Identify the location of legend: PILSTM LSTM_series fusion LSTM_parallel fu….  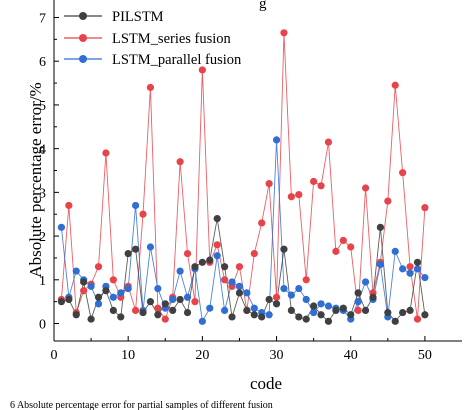
(153, 38).